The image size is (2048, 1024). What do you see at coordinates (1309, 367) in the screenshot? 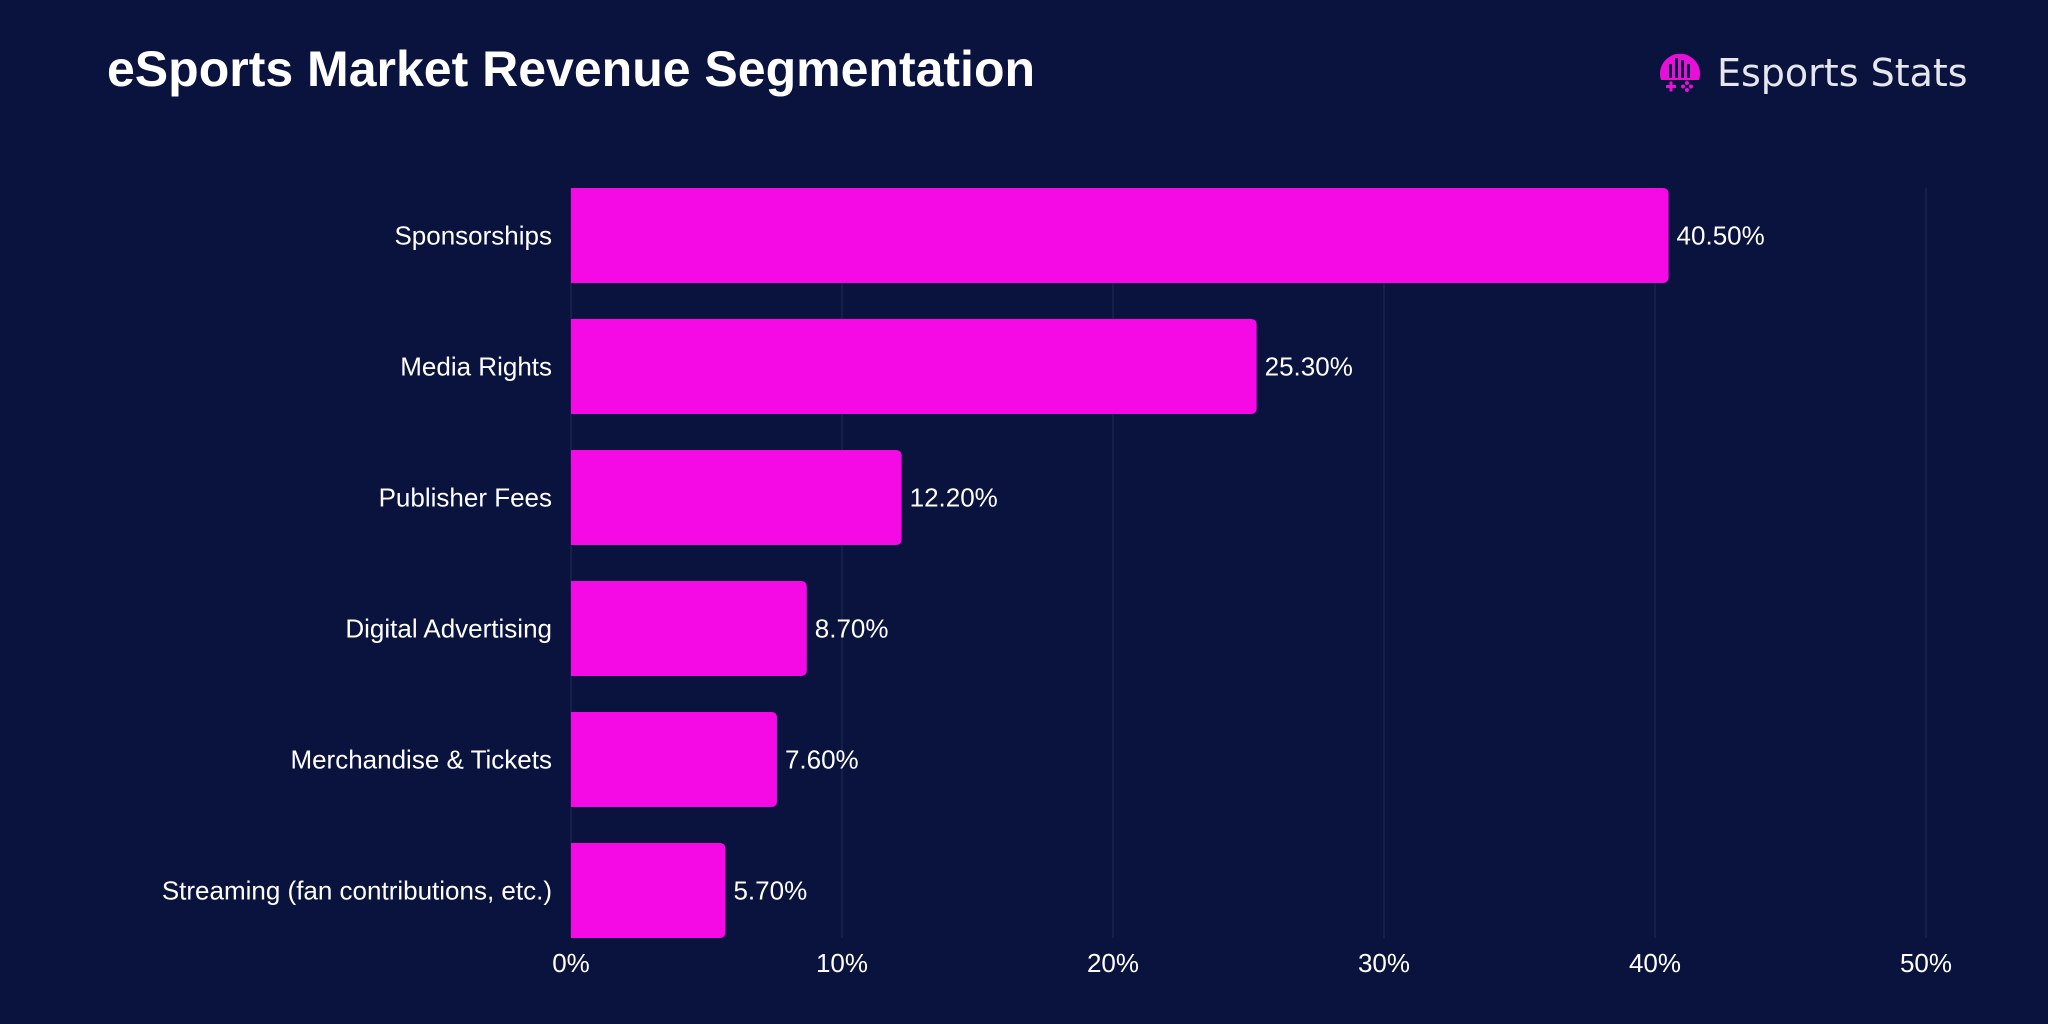
I see `data-label: 25.30%` at bounding box center [1309, 367].